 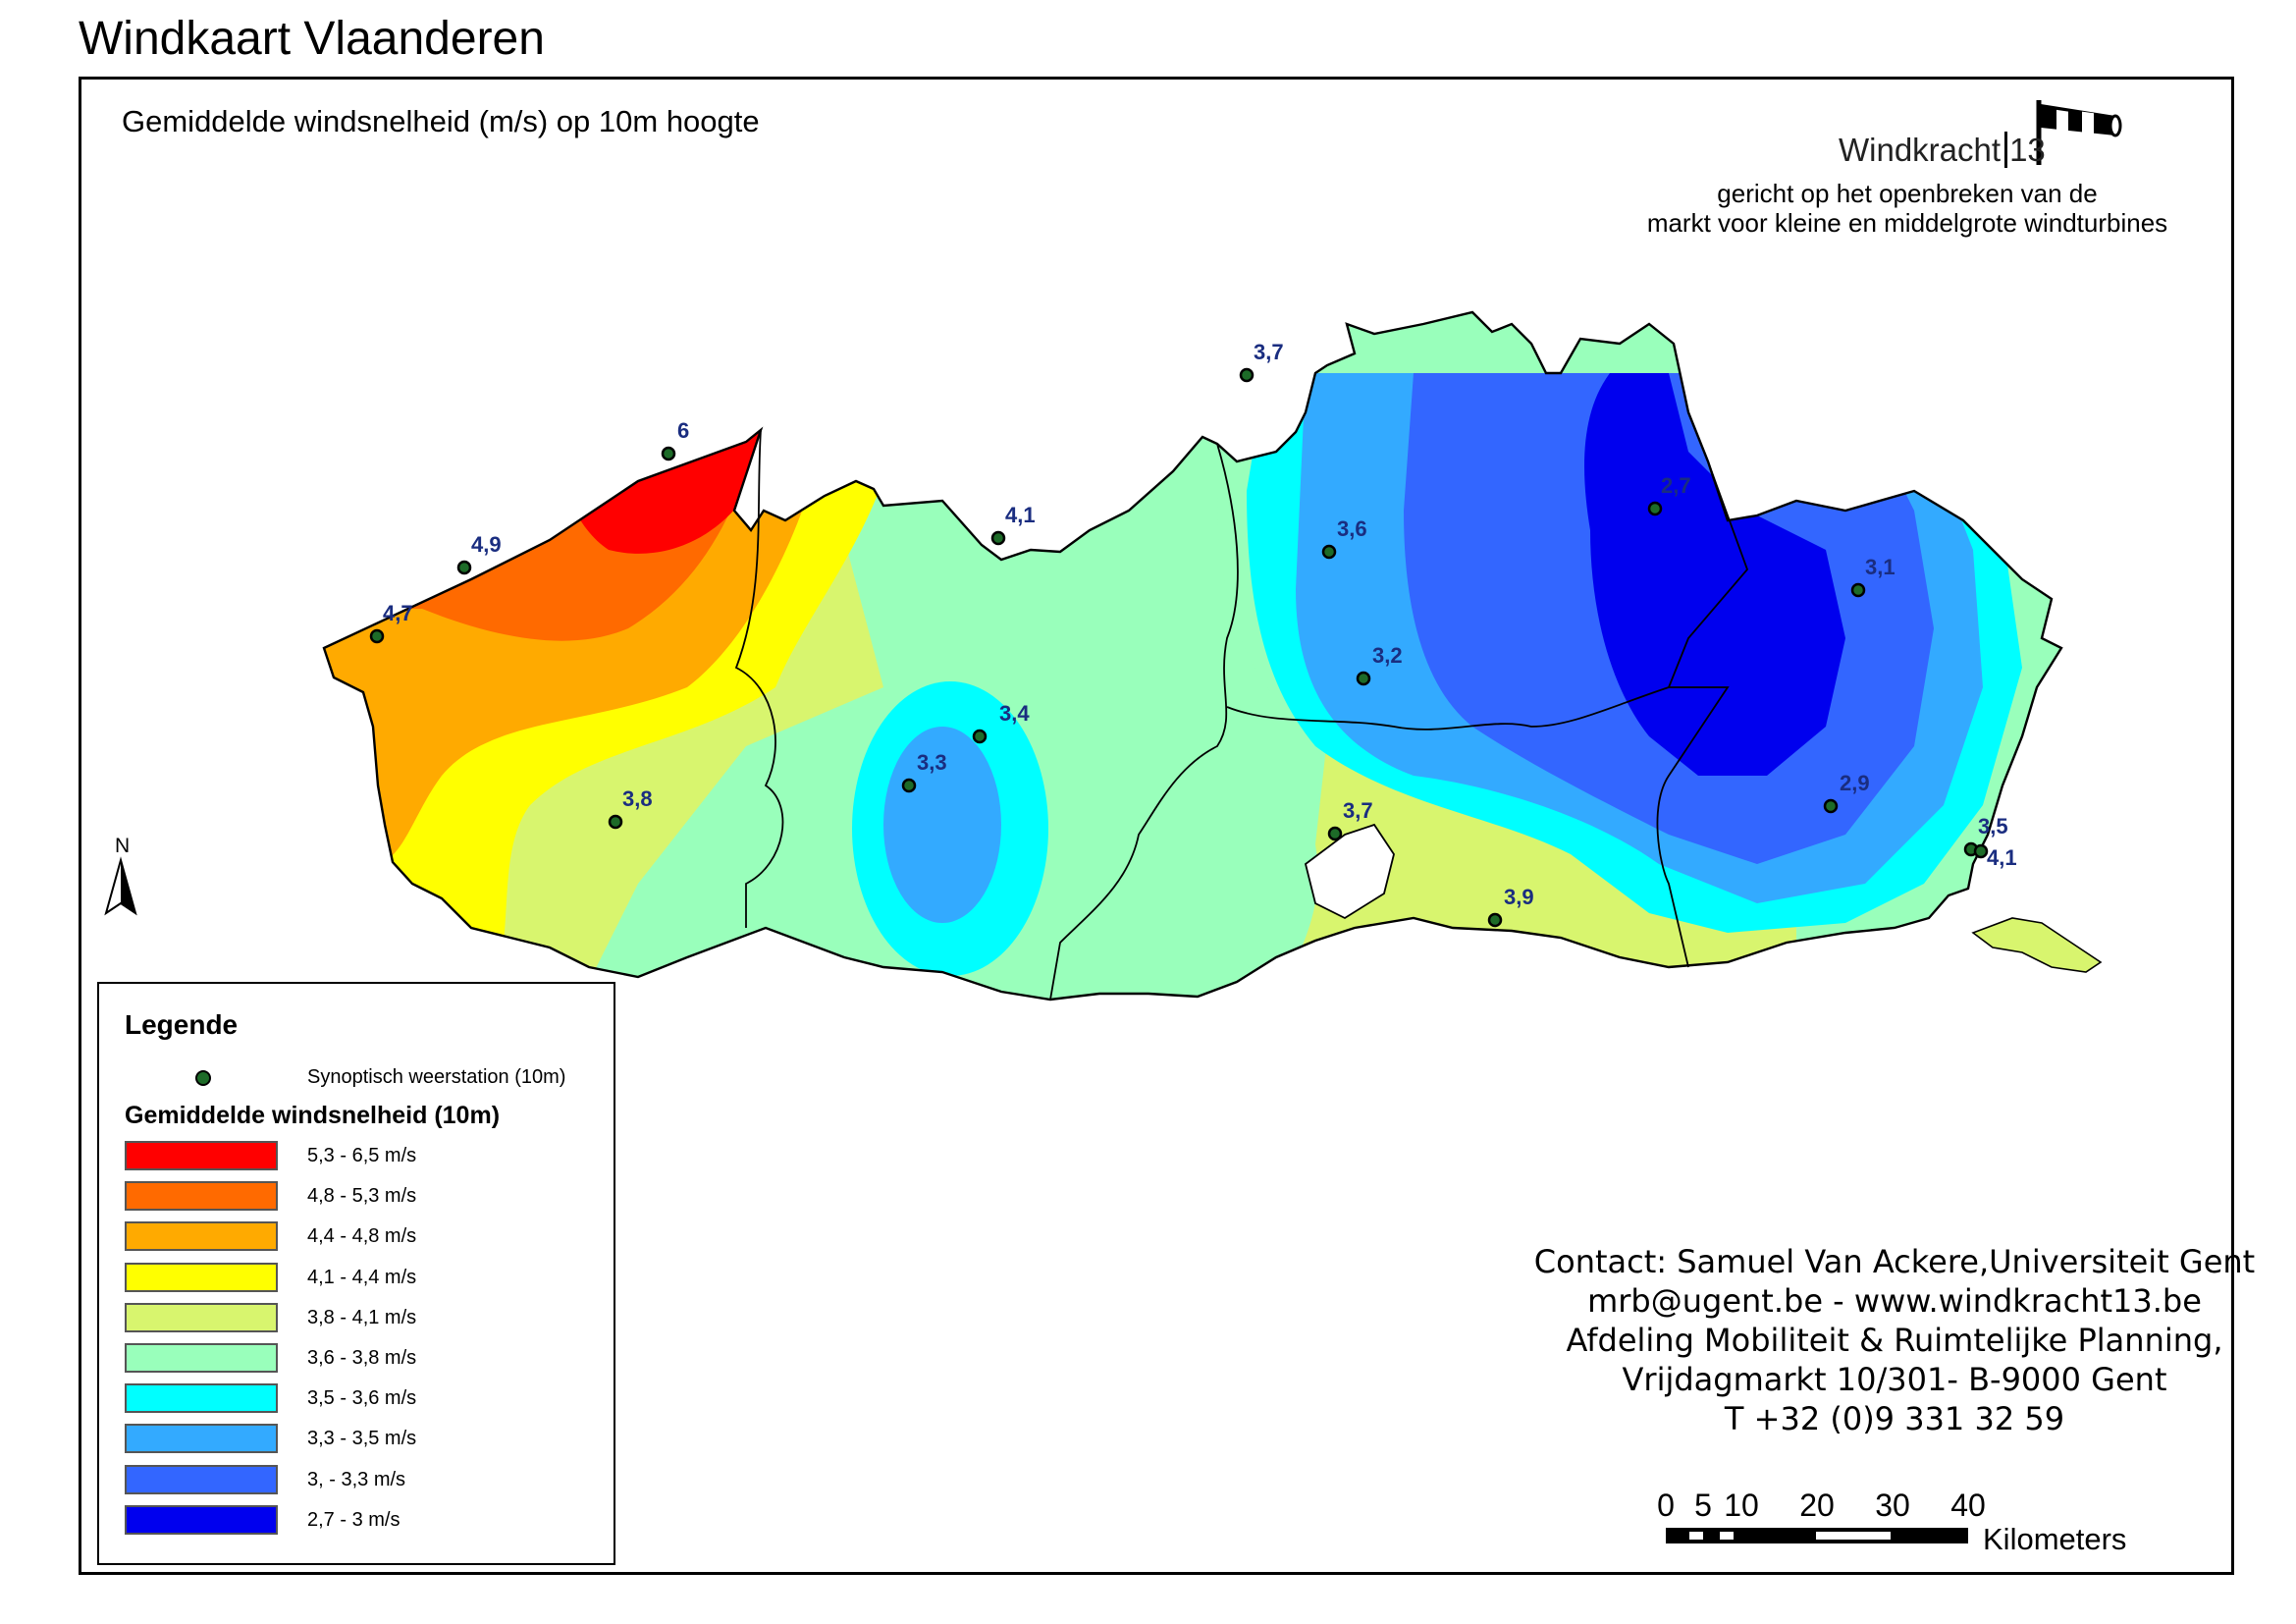 What do you see at coordinates (362, 1236) in the screenshot?
I see `legend-class-label: 4,4 - 4,8 m/s` at bounding box center [362, 1236].